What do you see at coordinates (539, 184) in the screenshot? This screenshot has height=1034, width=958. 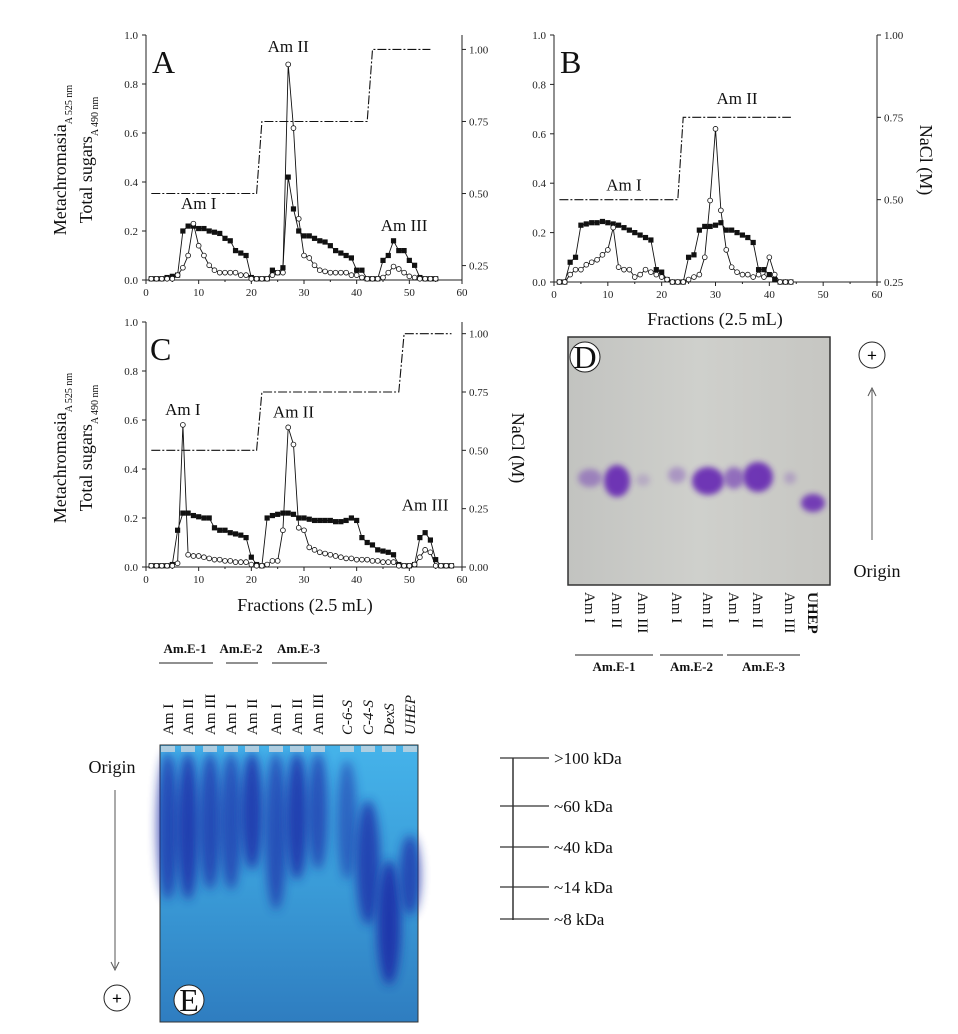 I see `y-tick-label: 0.4` at bounding box center [539, 184].